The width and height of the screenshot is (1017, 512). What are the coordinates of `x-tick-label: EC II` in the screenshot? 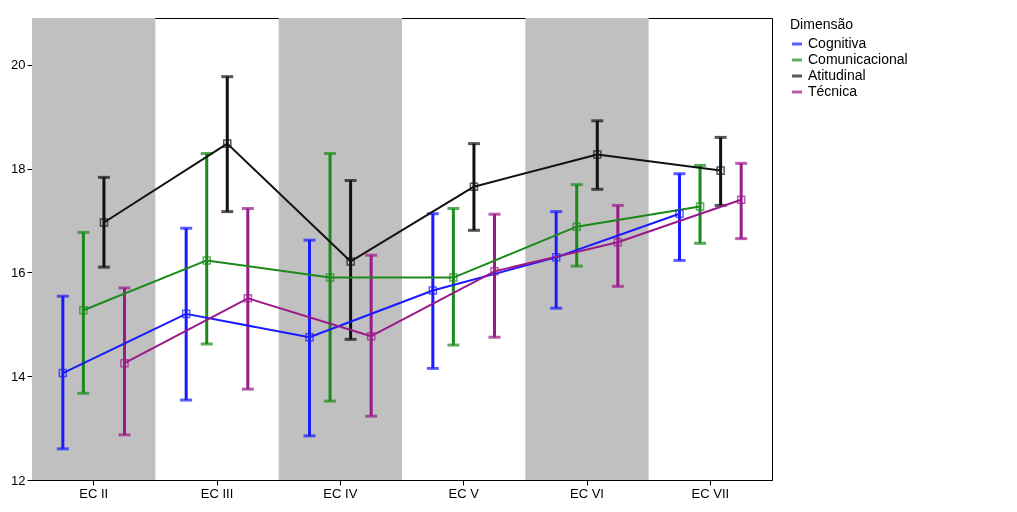 It's located at (94, 493).